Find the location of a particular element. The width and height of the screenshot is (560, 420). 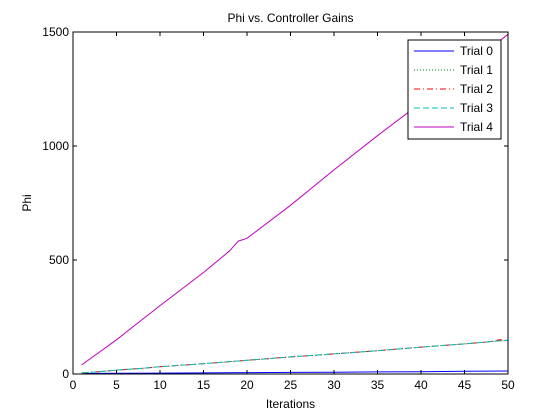

y-tick-label: 500 is located at coordinates (59, 260).